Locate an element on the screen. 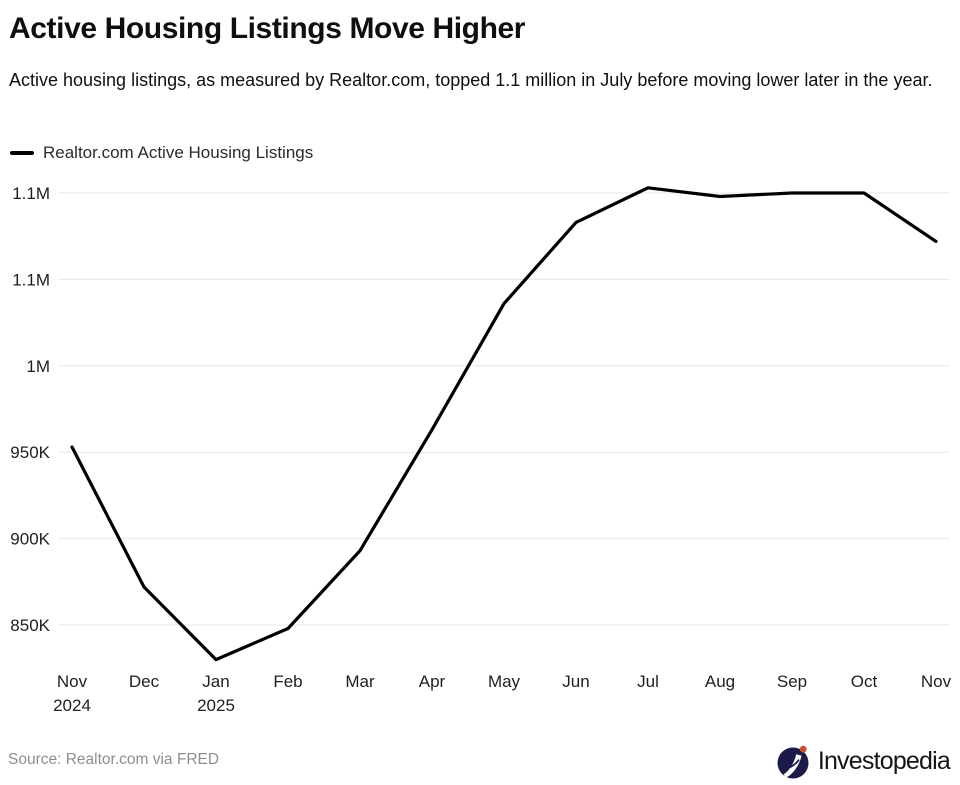 This screenshot has width=960, height=785. x-axis-tick-label: Aug is located at coordinates (720, 681).